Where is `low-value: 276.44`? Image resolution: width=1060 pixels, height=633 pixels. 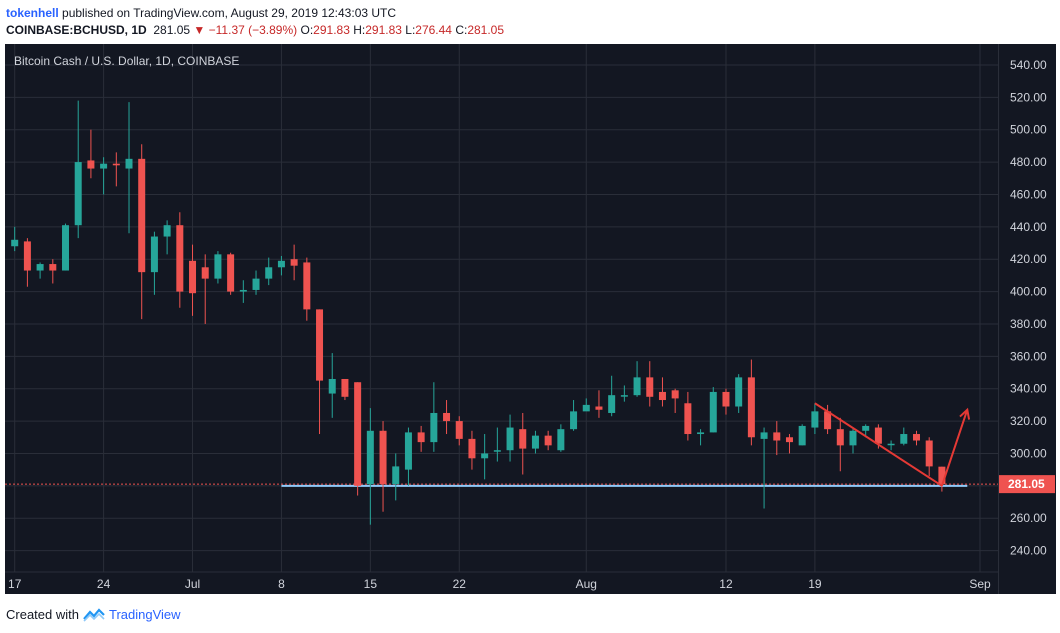 low-value: 276.44 is located at coordinates (433, 30).